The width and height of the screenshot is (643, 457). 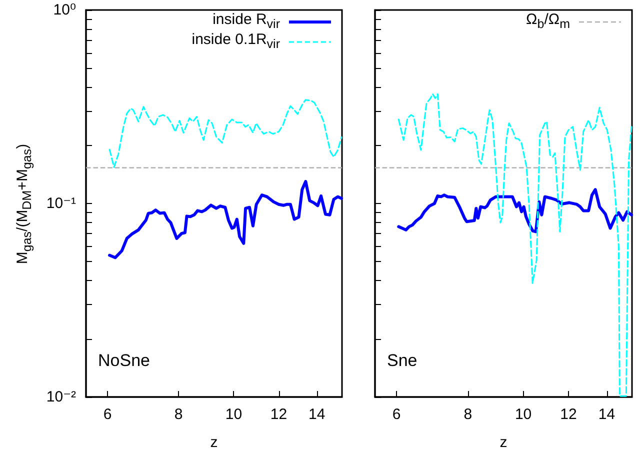 What do you see at coordinates (61, 397) in the screenshot?
I see `y-tick-label: 10⁻²` at bounding box center [61, 397].